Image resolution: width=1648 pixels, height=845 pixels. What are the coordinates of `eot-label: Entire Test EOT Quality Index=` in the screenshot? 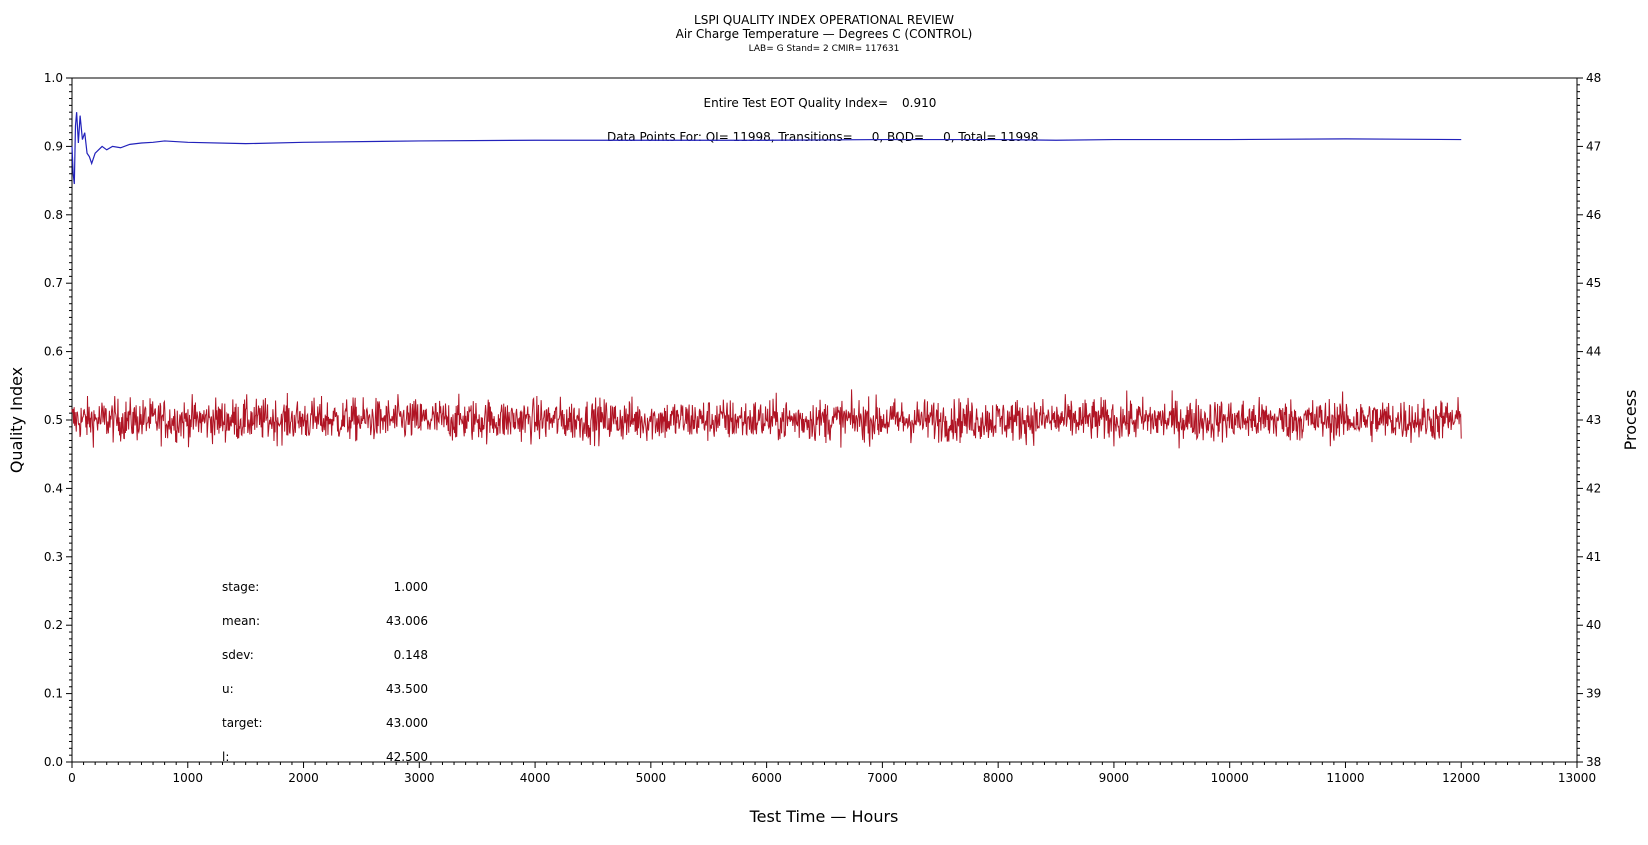 It's located at (796, 103).